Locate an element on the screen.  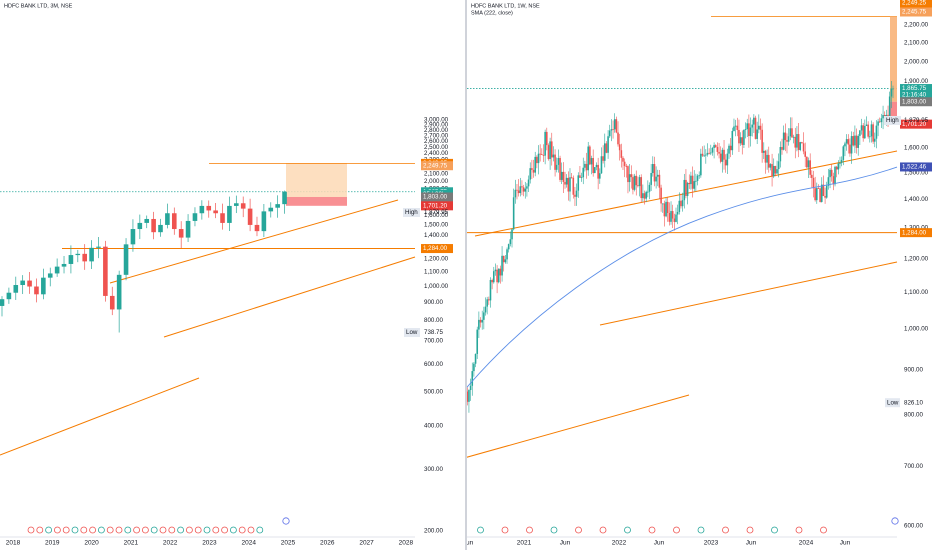
y-tick-label: 400.00 is located at coordinates (433, 425).